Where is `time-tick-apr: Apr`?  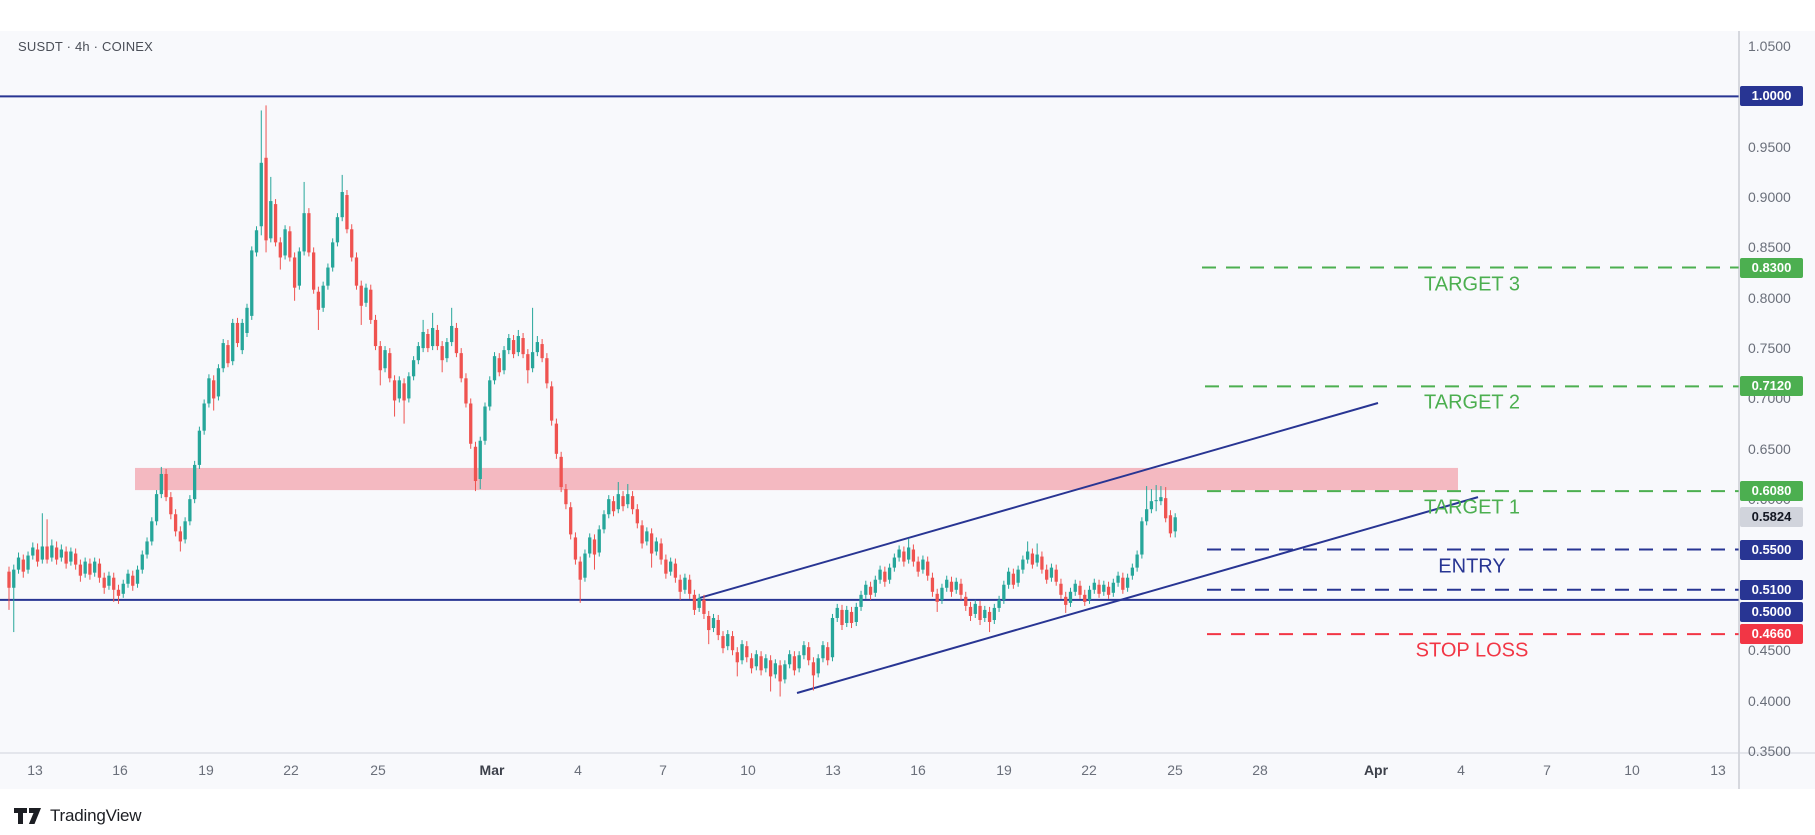
time-tick-apr: Apr is located at coordinates (1376, 770).